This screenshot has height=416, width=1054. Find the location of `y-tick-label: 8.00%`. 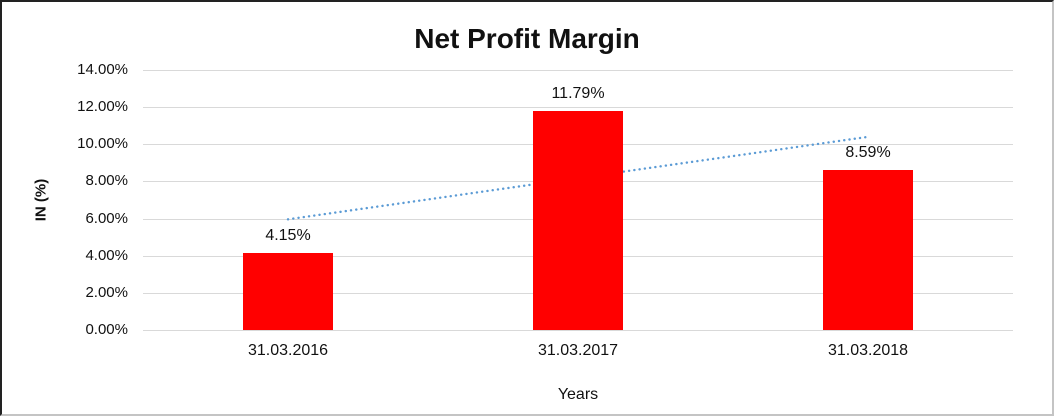

y-tick-label: 8.00% is located at coordinates (106, 181).